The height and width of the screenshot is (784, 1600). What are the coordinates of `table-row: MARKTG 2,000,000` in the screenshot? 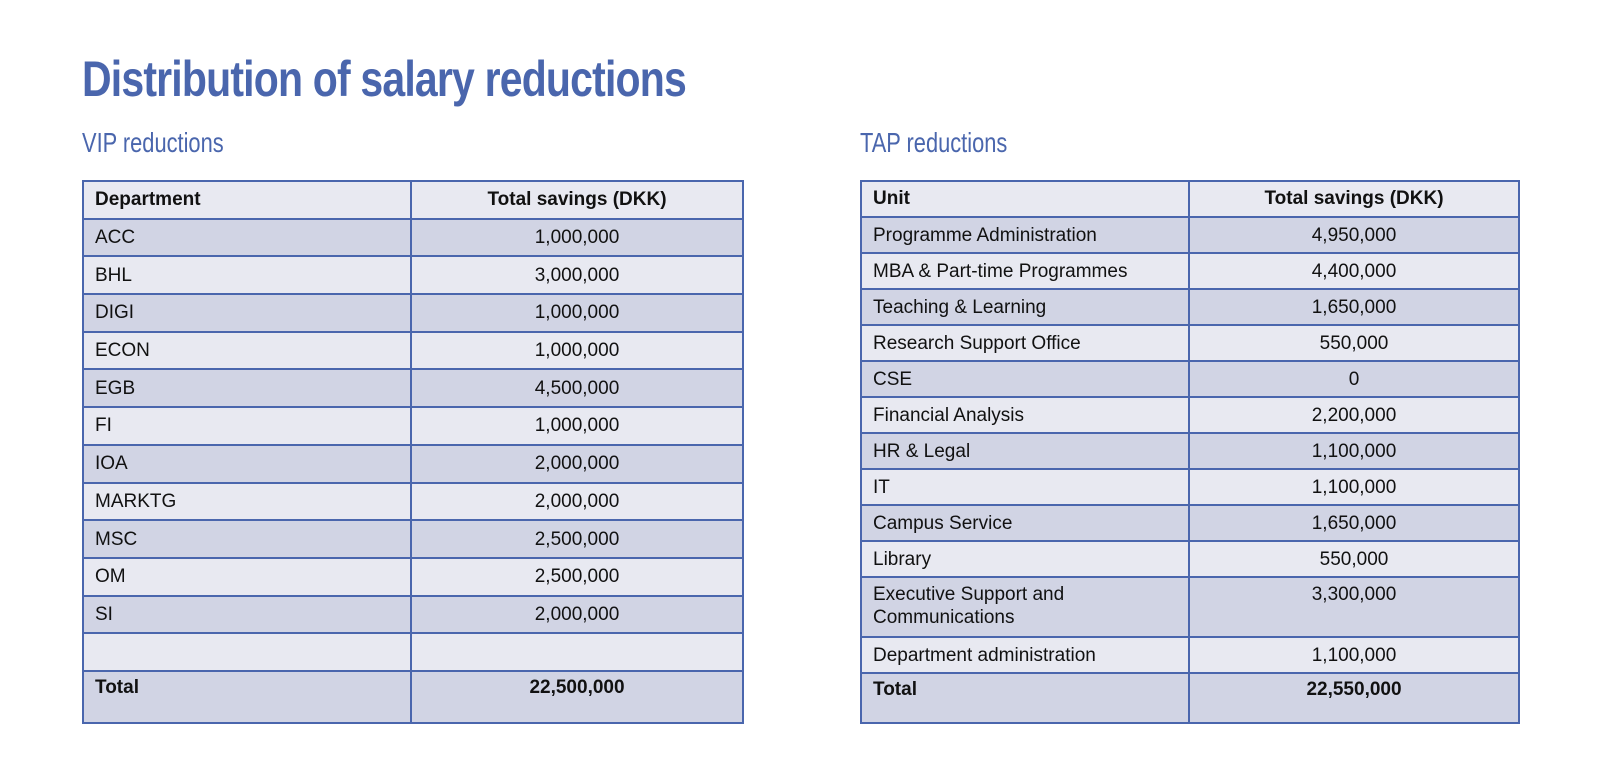 It's located at (413, 501).